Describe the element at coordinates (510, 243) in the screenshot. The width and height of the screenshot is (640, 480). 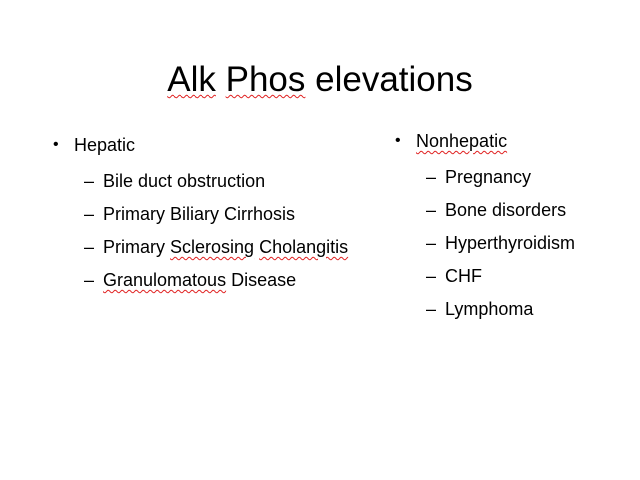
I see `right-item-3-text: Hyperthyroidism` at that location.